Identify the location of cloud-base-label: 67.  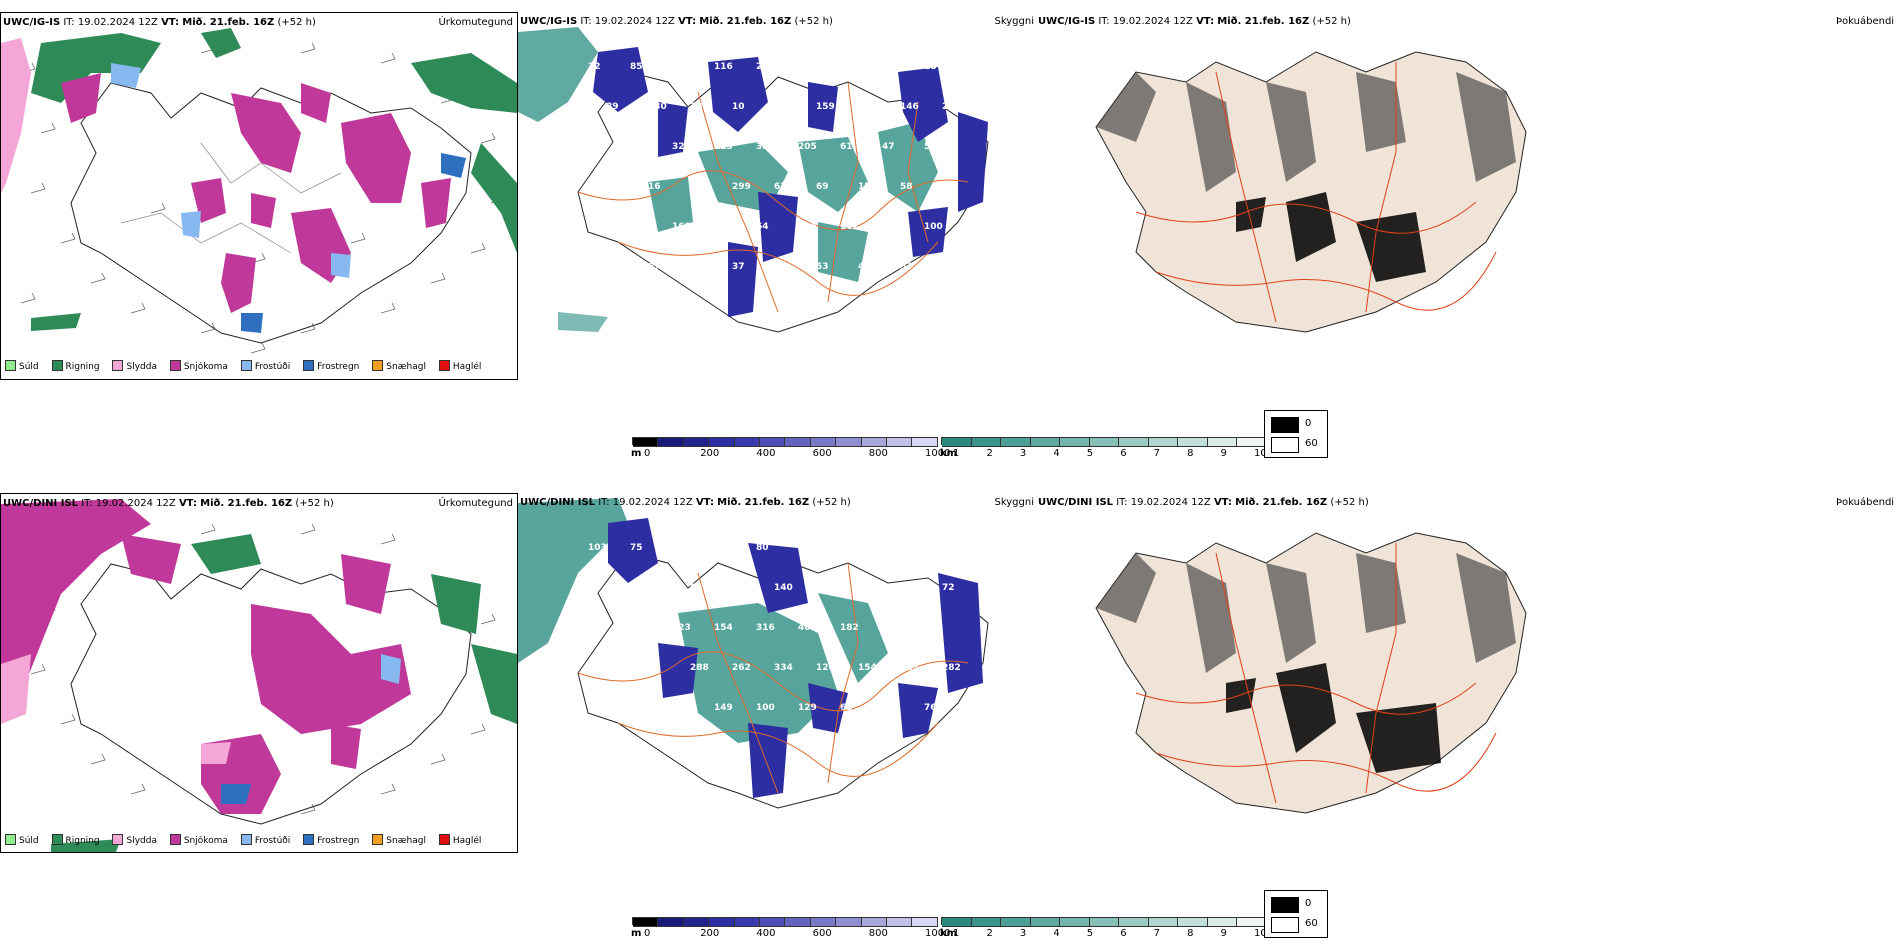
(654, 267).